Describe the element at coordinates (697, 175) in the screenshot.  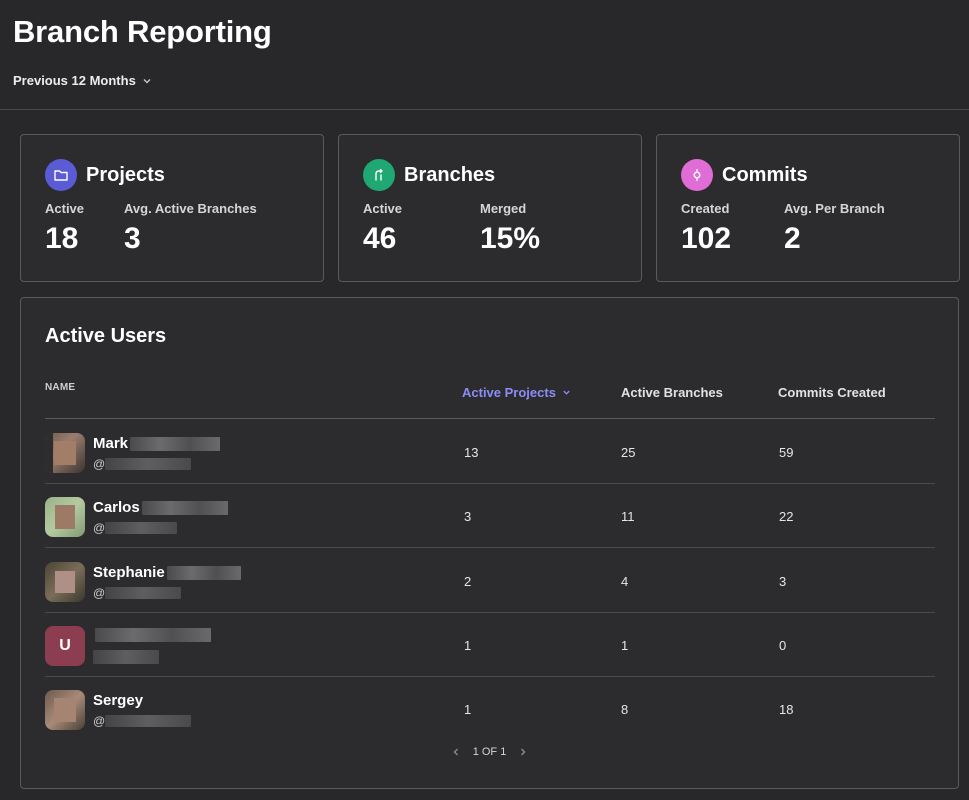
I see `commit-icon` at that location.